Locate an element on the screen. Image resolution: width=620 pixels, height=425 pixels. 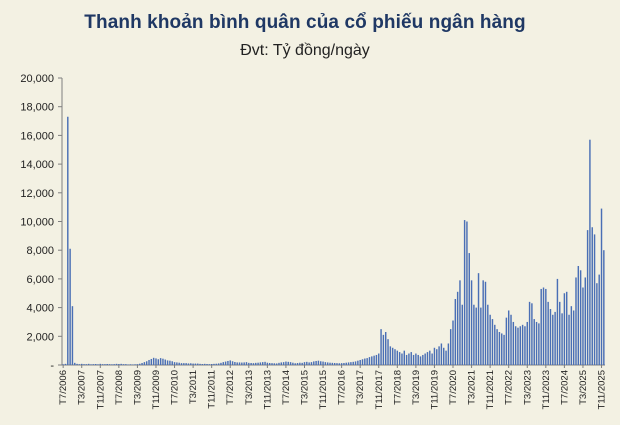
x-tick-label: T3/2013 is located at coordinates (249, 387).